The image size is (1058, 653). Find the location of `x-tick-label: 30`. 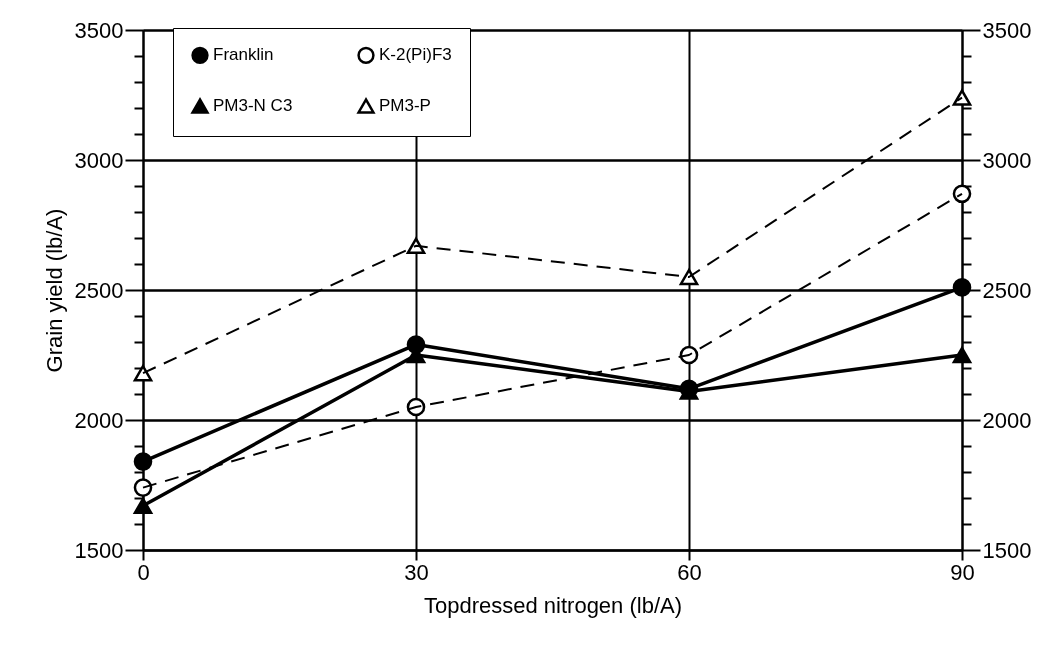

x-tick-label: 30 is located at coordinates (416, 572).